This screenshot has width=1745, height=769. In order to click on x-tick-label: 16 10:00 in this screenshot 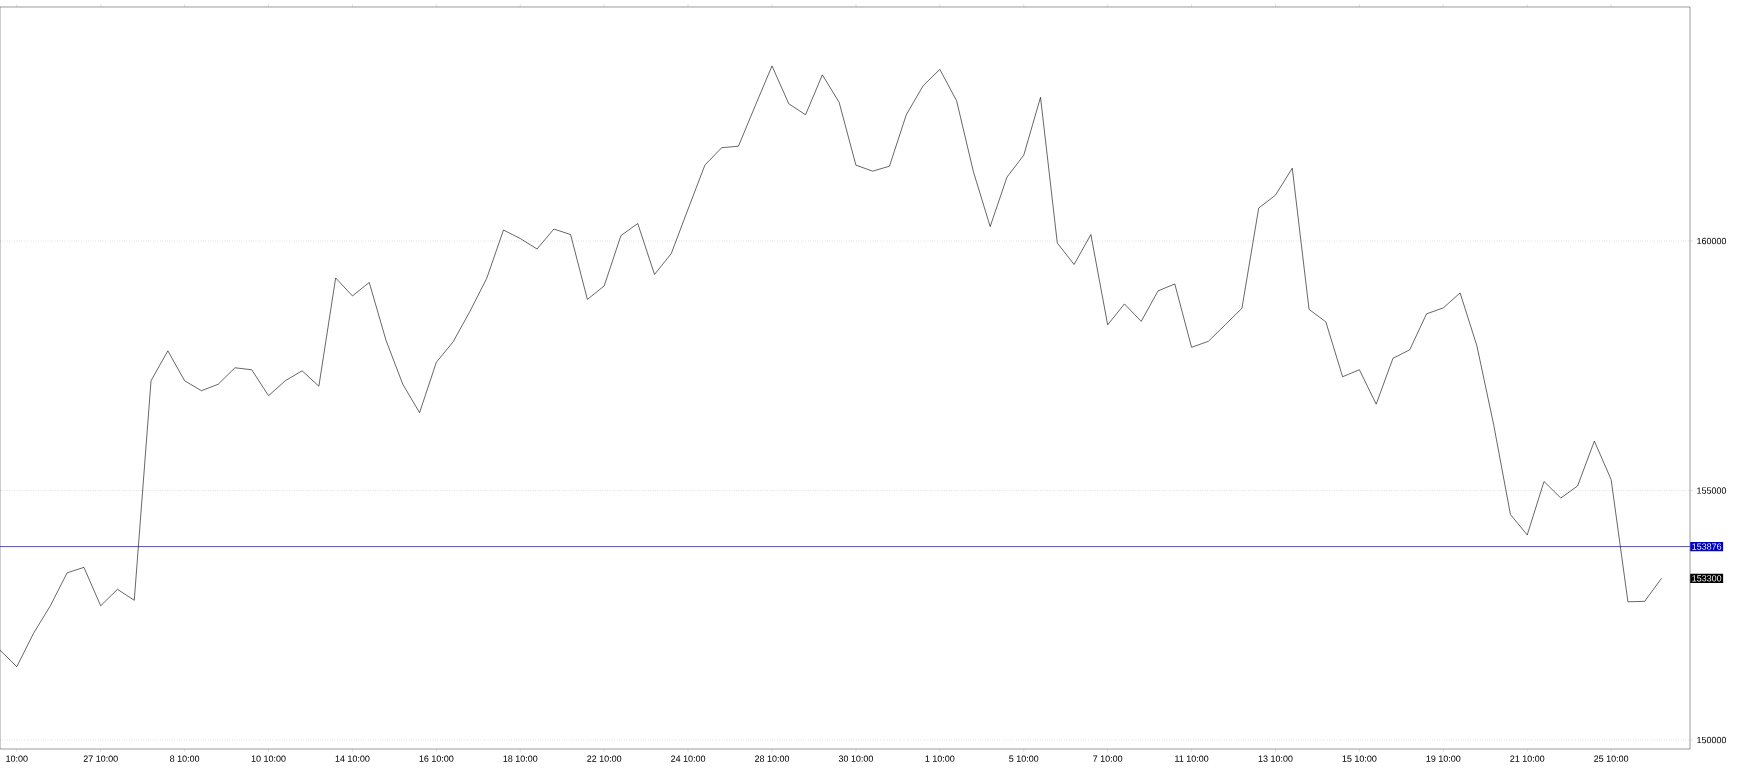, I will do `click(436, 758)`.